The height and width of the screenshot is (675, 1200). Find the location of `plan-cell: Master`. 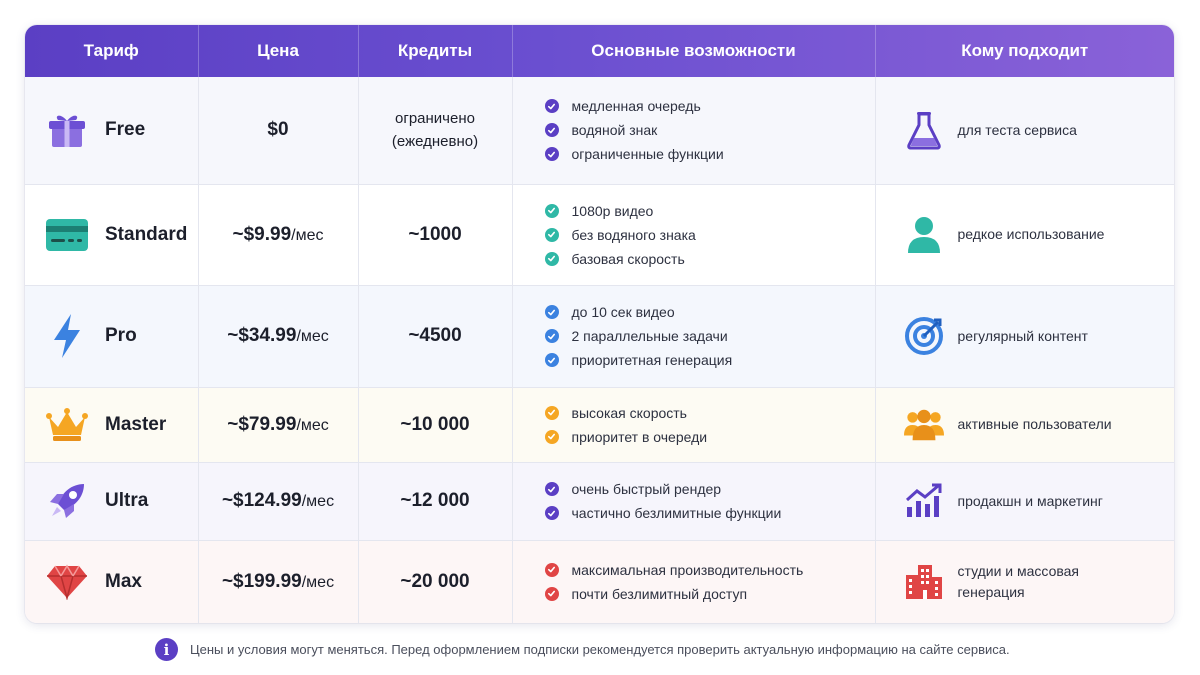

plan-cell: Master is located at coordinates (111, 425).